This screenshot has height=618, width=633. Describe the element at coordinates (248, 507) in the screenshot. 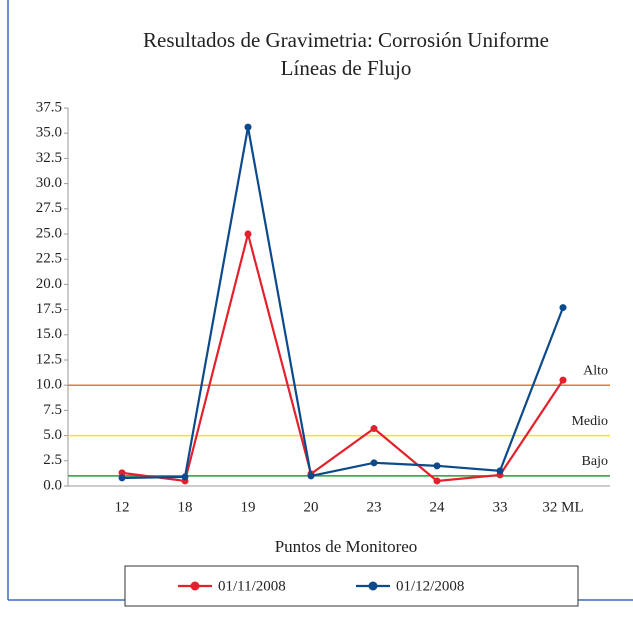

I see `x-tick-label: 19` at that location.